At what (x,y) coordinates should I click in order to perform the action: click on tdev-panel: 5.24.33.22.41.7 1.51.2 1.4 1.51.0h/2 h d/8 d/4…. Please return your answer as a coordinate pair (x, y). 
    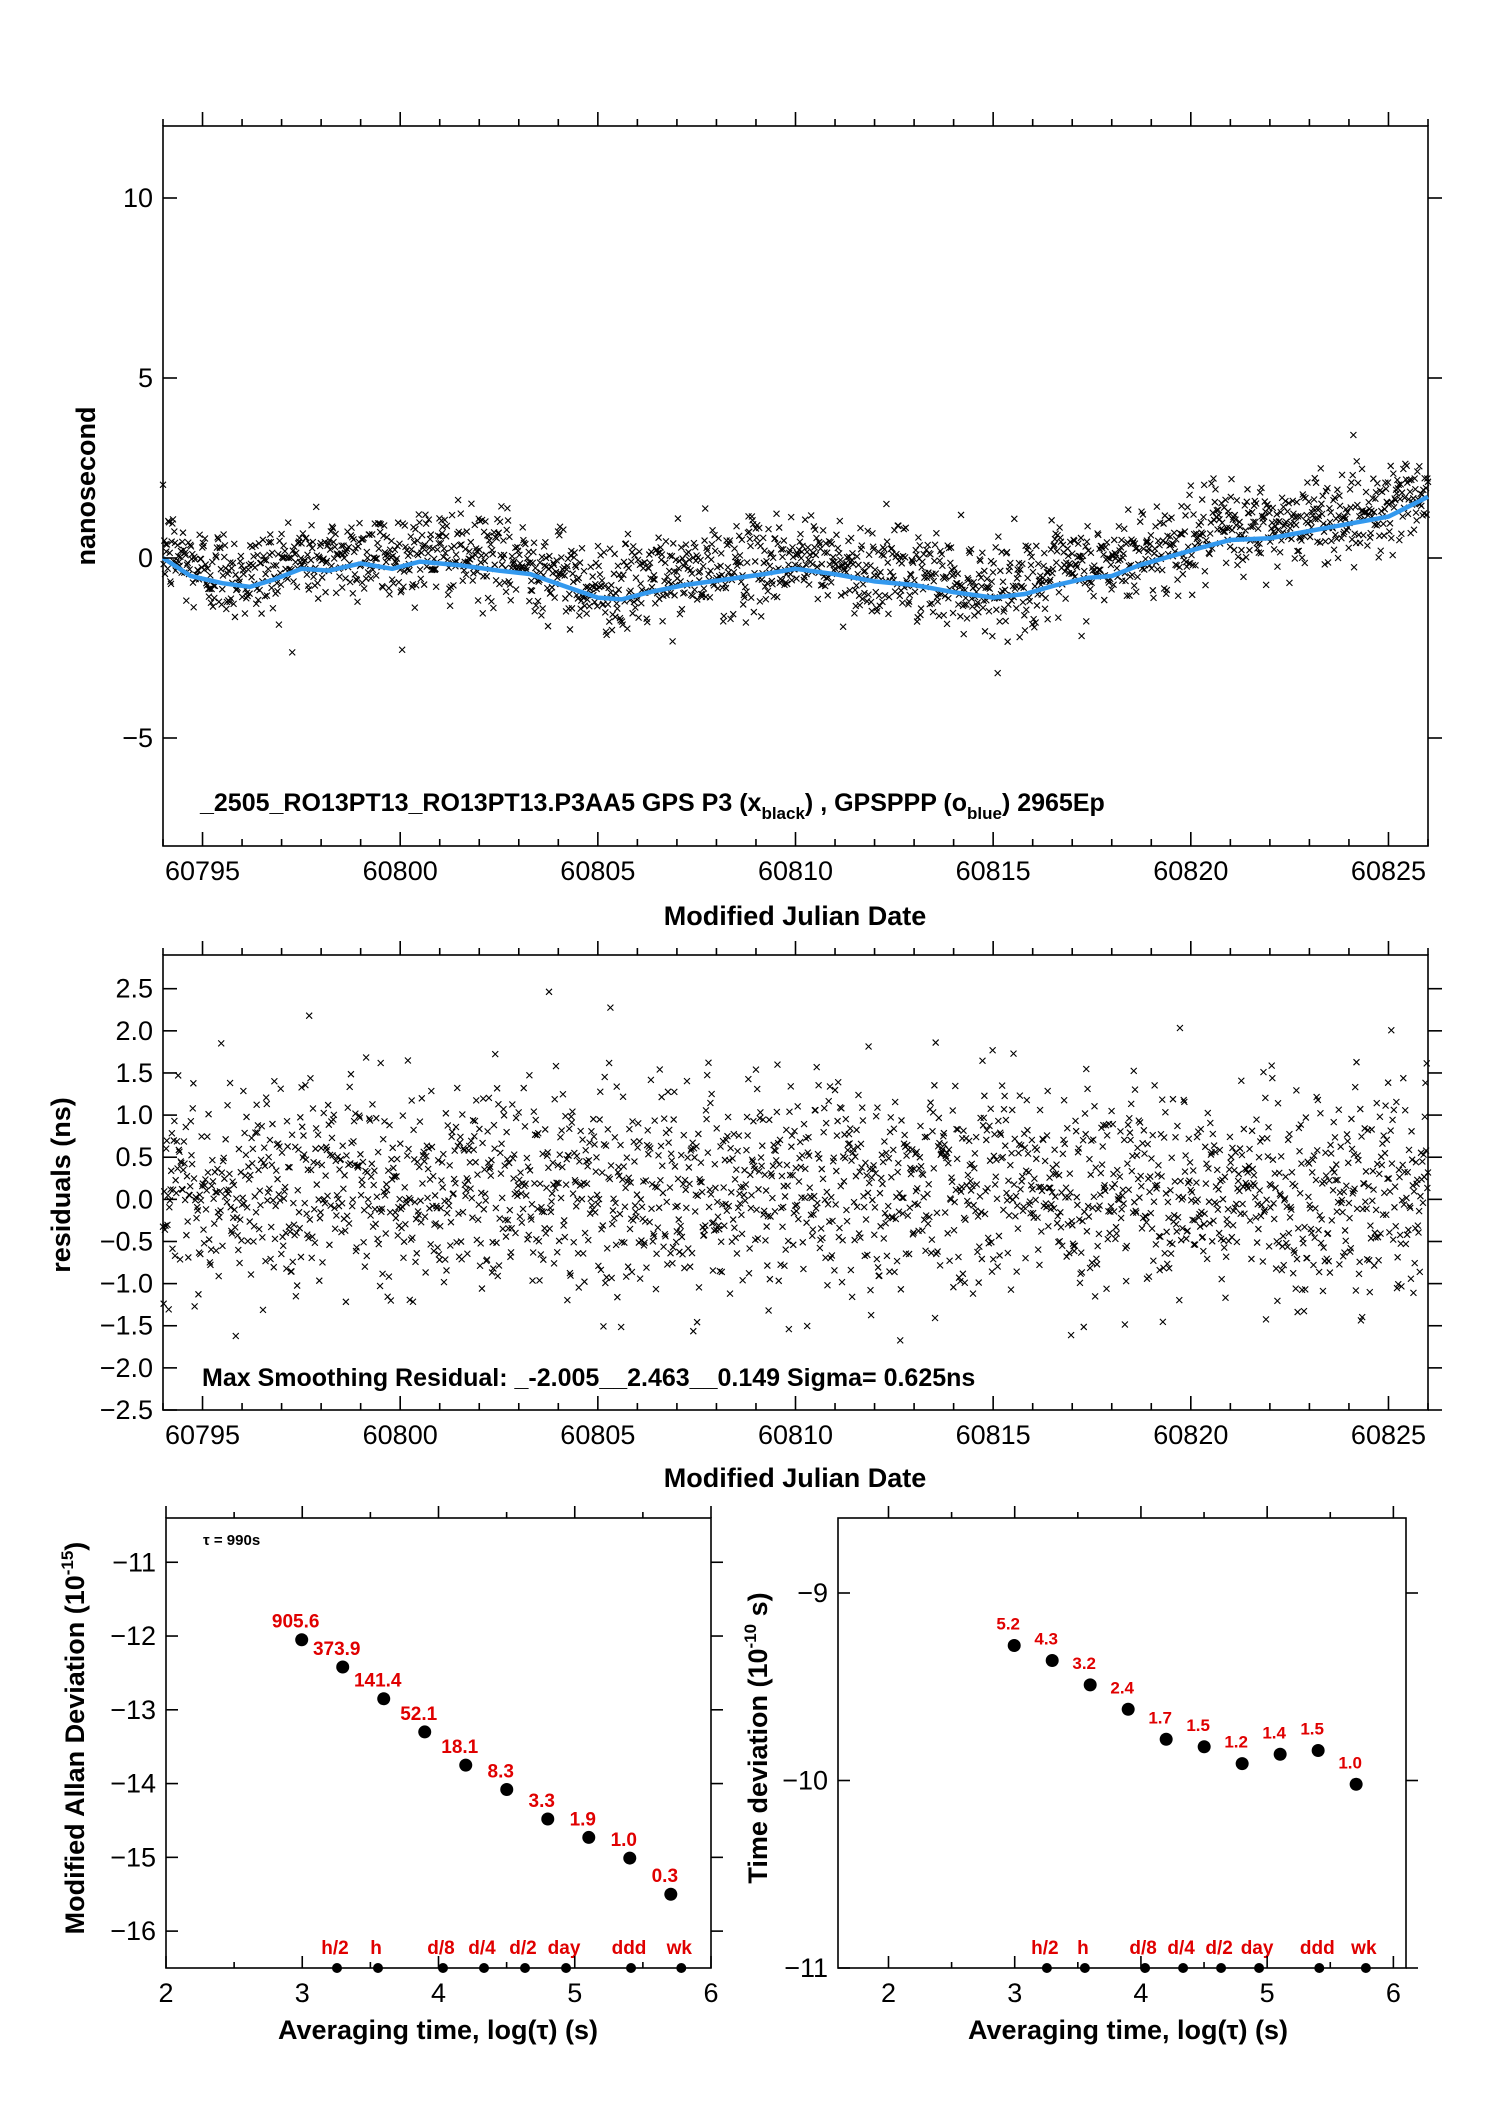
    Looking at the image, I should click on (1079, 1775).